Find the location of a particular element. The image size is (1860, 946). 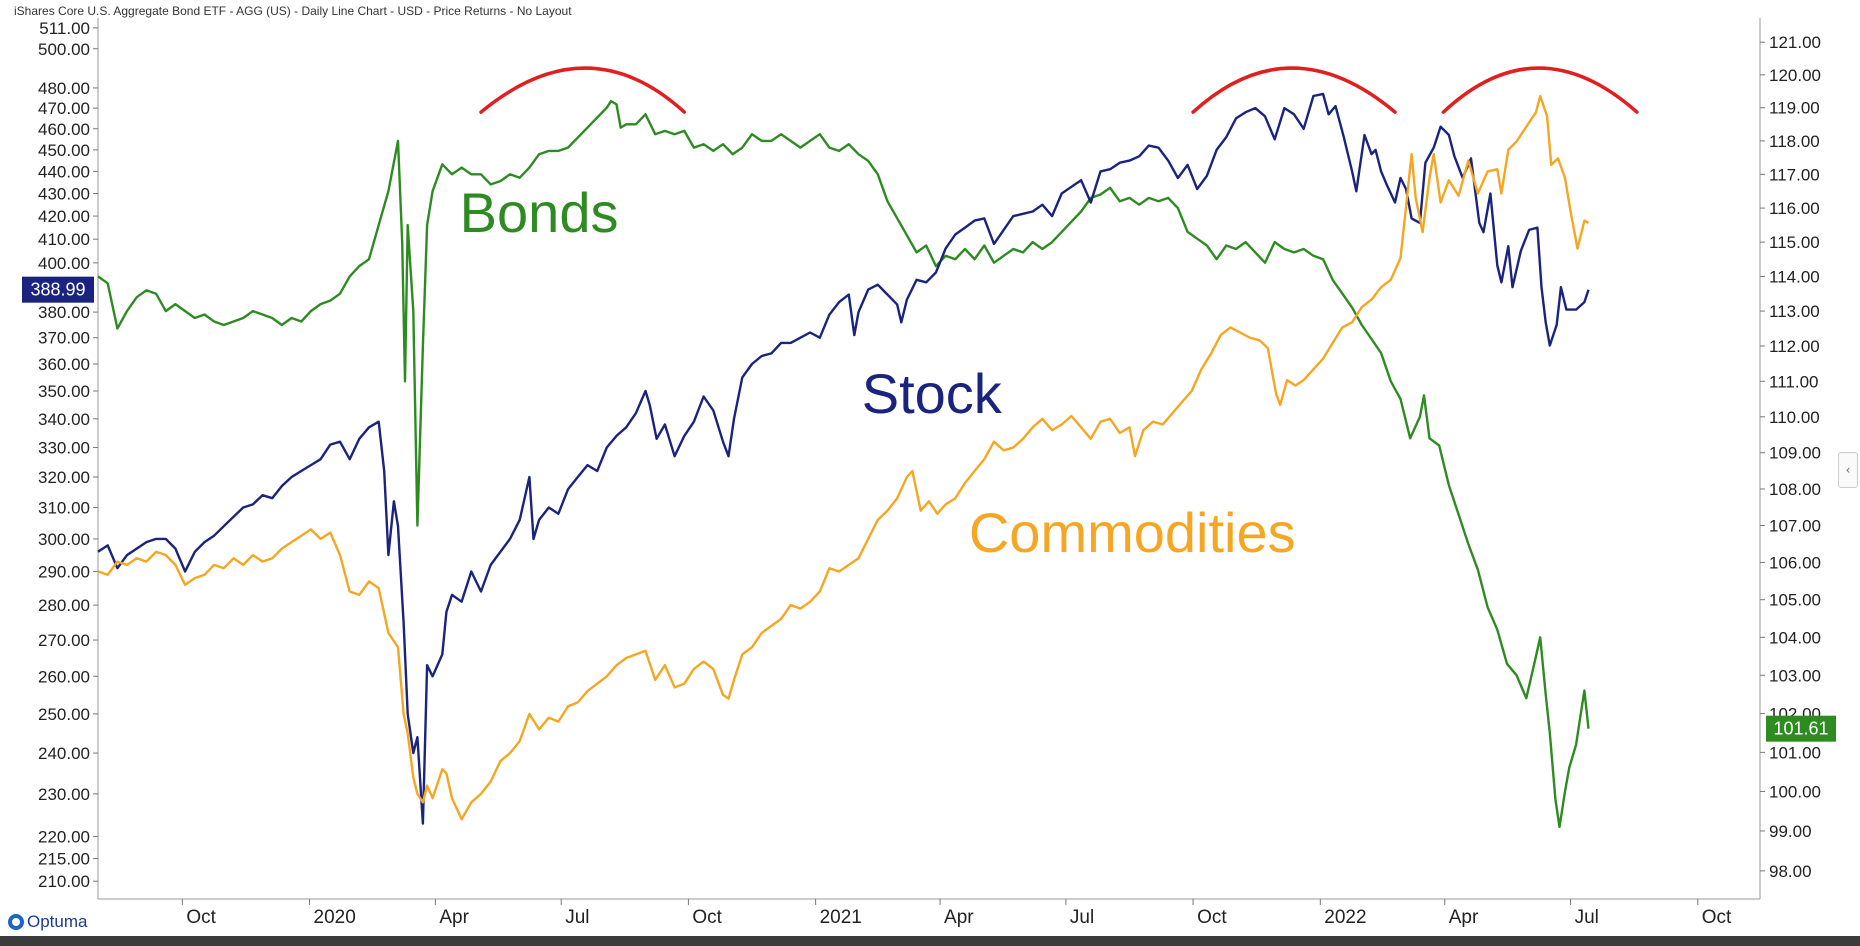

right-last-value-text: 101.61 is located at coordinates (1800, 729).